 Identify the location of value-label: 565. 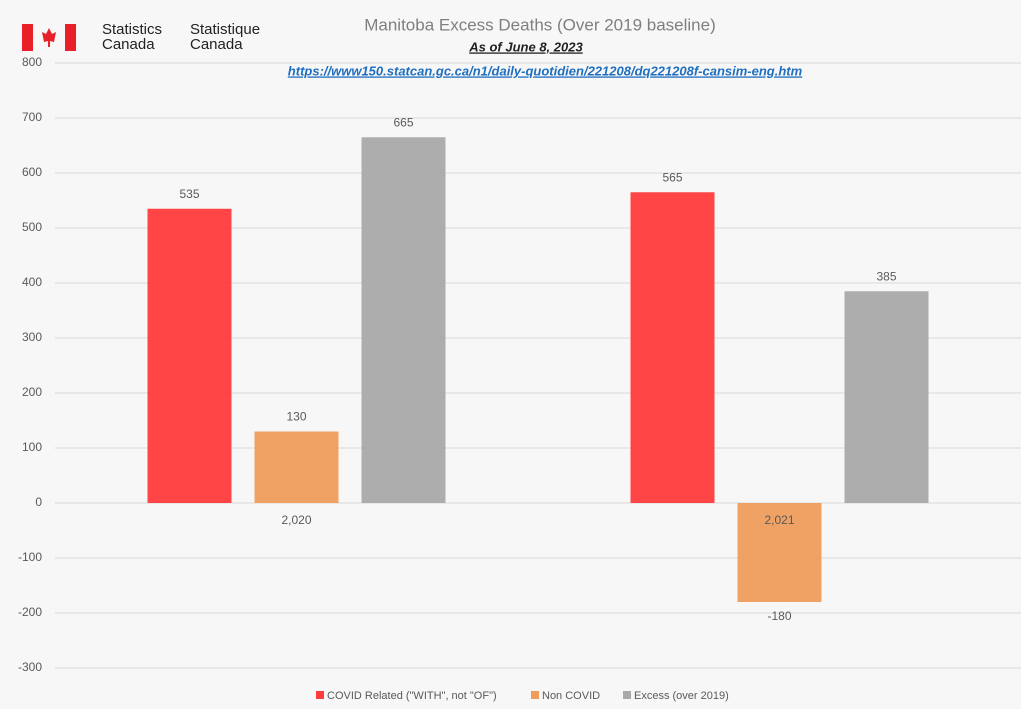
(672, 177).